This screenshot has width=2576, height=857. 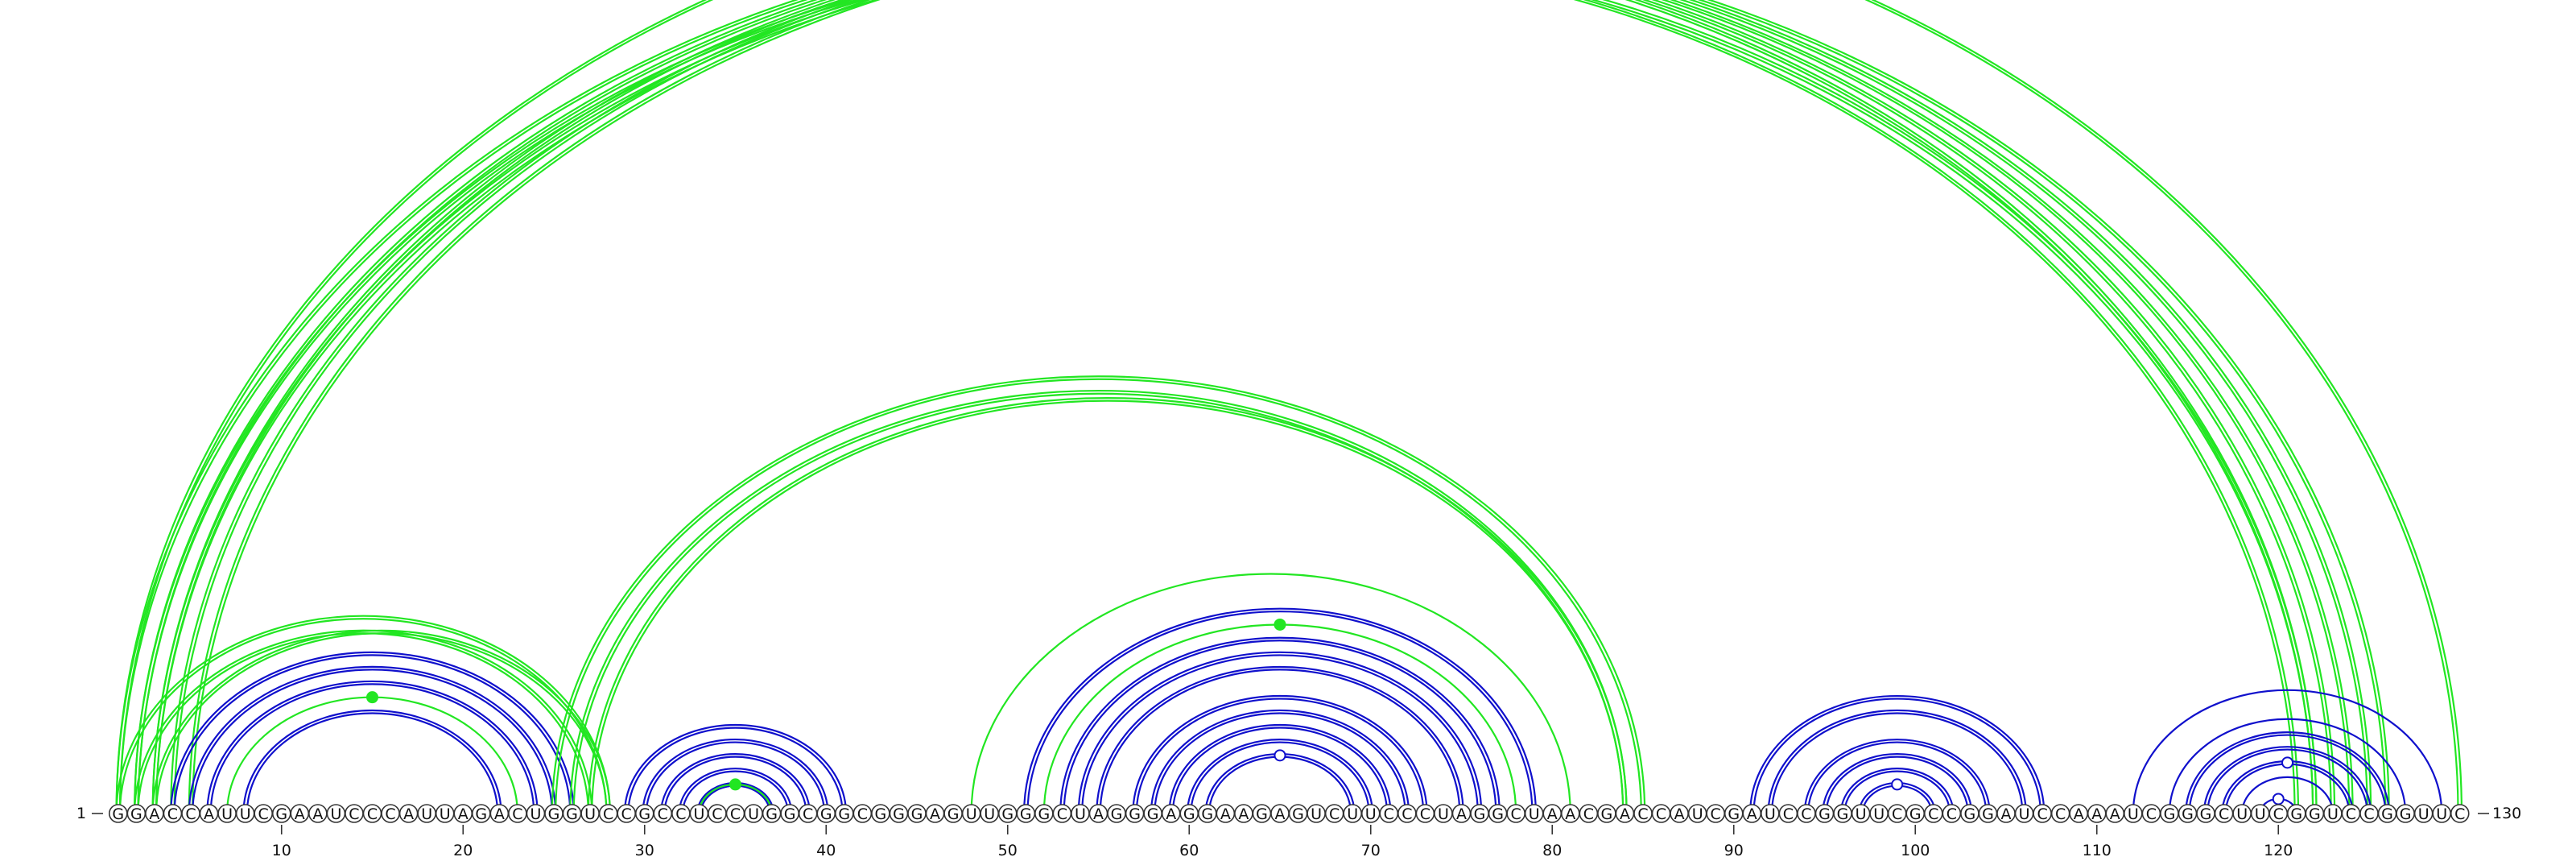 What do you see at coordinates (1371, 849) in the screenshot?
I see `tick-label: 70` at bounding box center [1371, 849].